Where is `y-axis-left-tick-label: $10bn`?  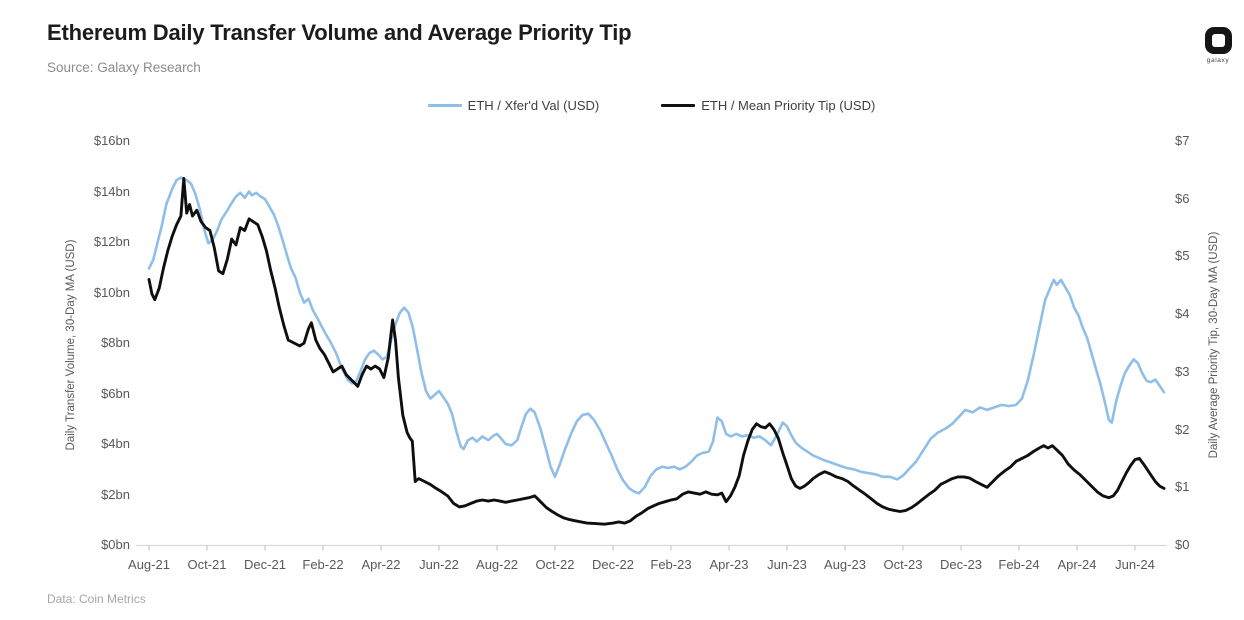
y-axis-left-tick-label: $10bn is located at coordinates (111, 292).